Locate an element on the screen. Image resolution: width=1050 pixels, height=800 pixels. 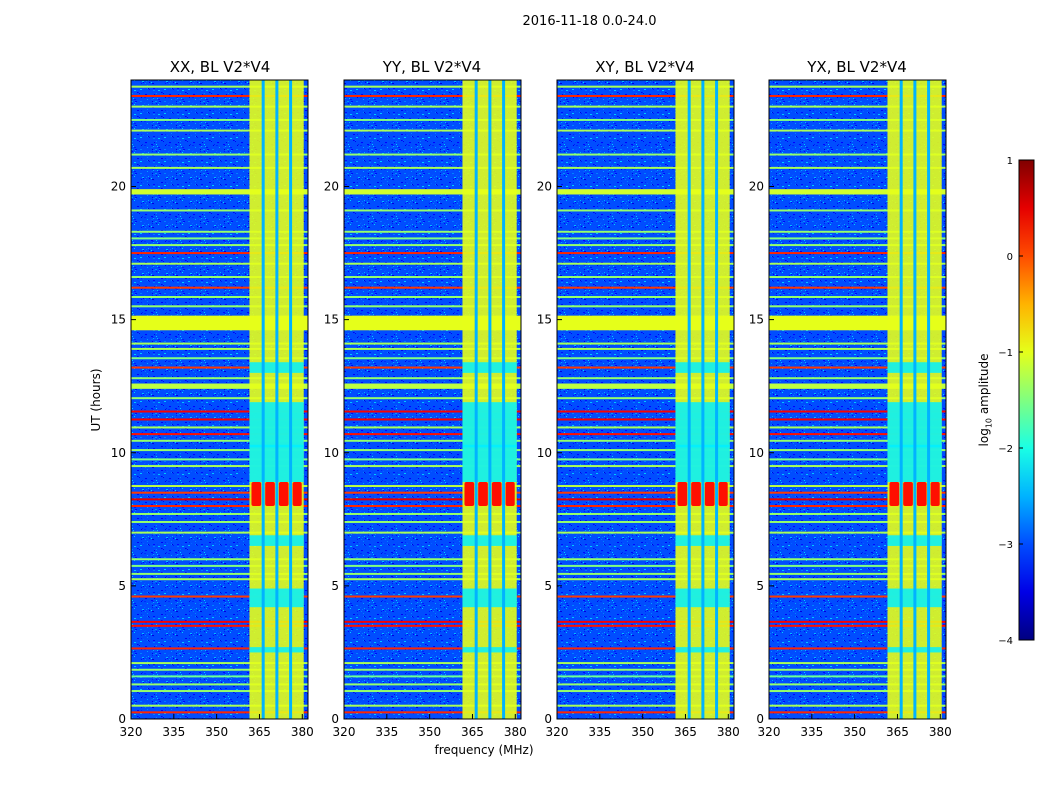
x-tick-label: 350 is located at coordinates (642, 732).